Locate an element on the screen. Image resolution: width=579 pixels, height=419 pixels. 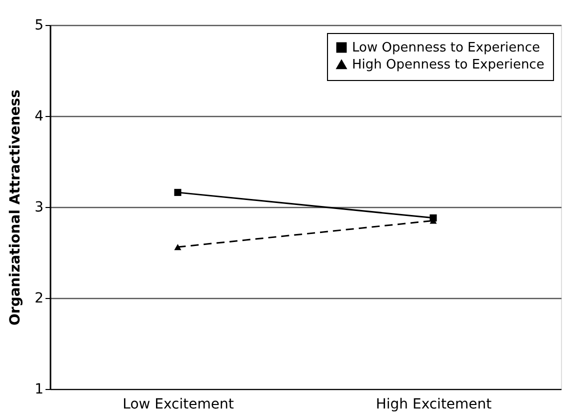
y-tick-label: 4 is located at coordinates (39, 116).